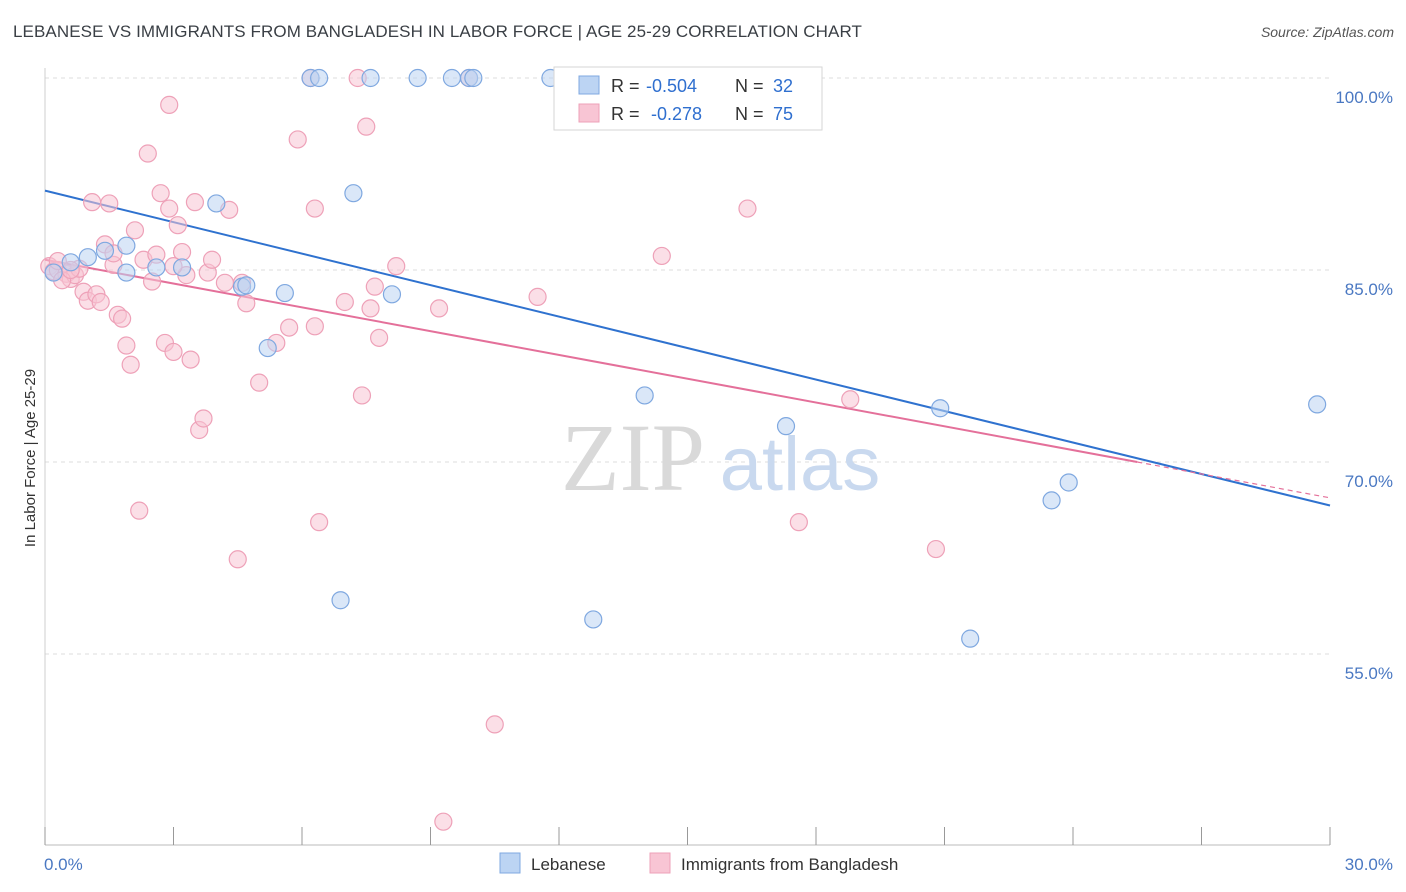 This screenshot has width=1406, height=892. I want to click on legend-n-value-2: 75, so click(783, 114).